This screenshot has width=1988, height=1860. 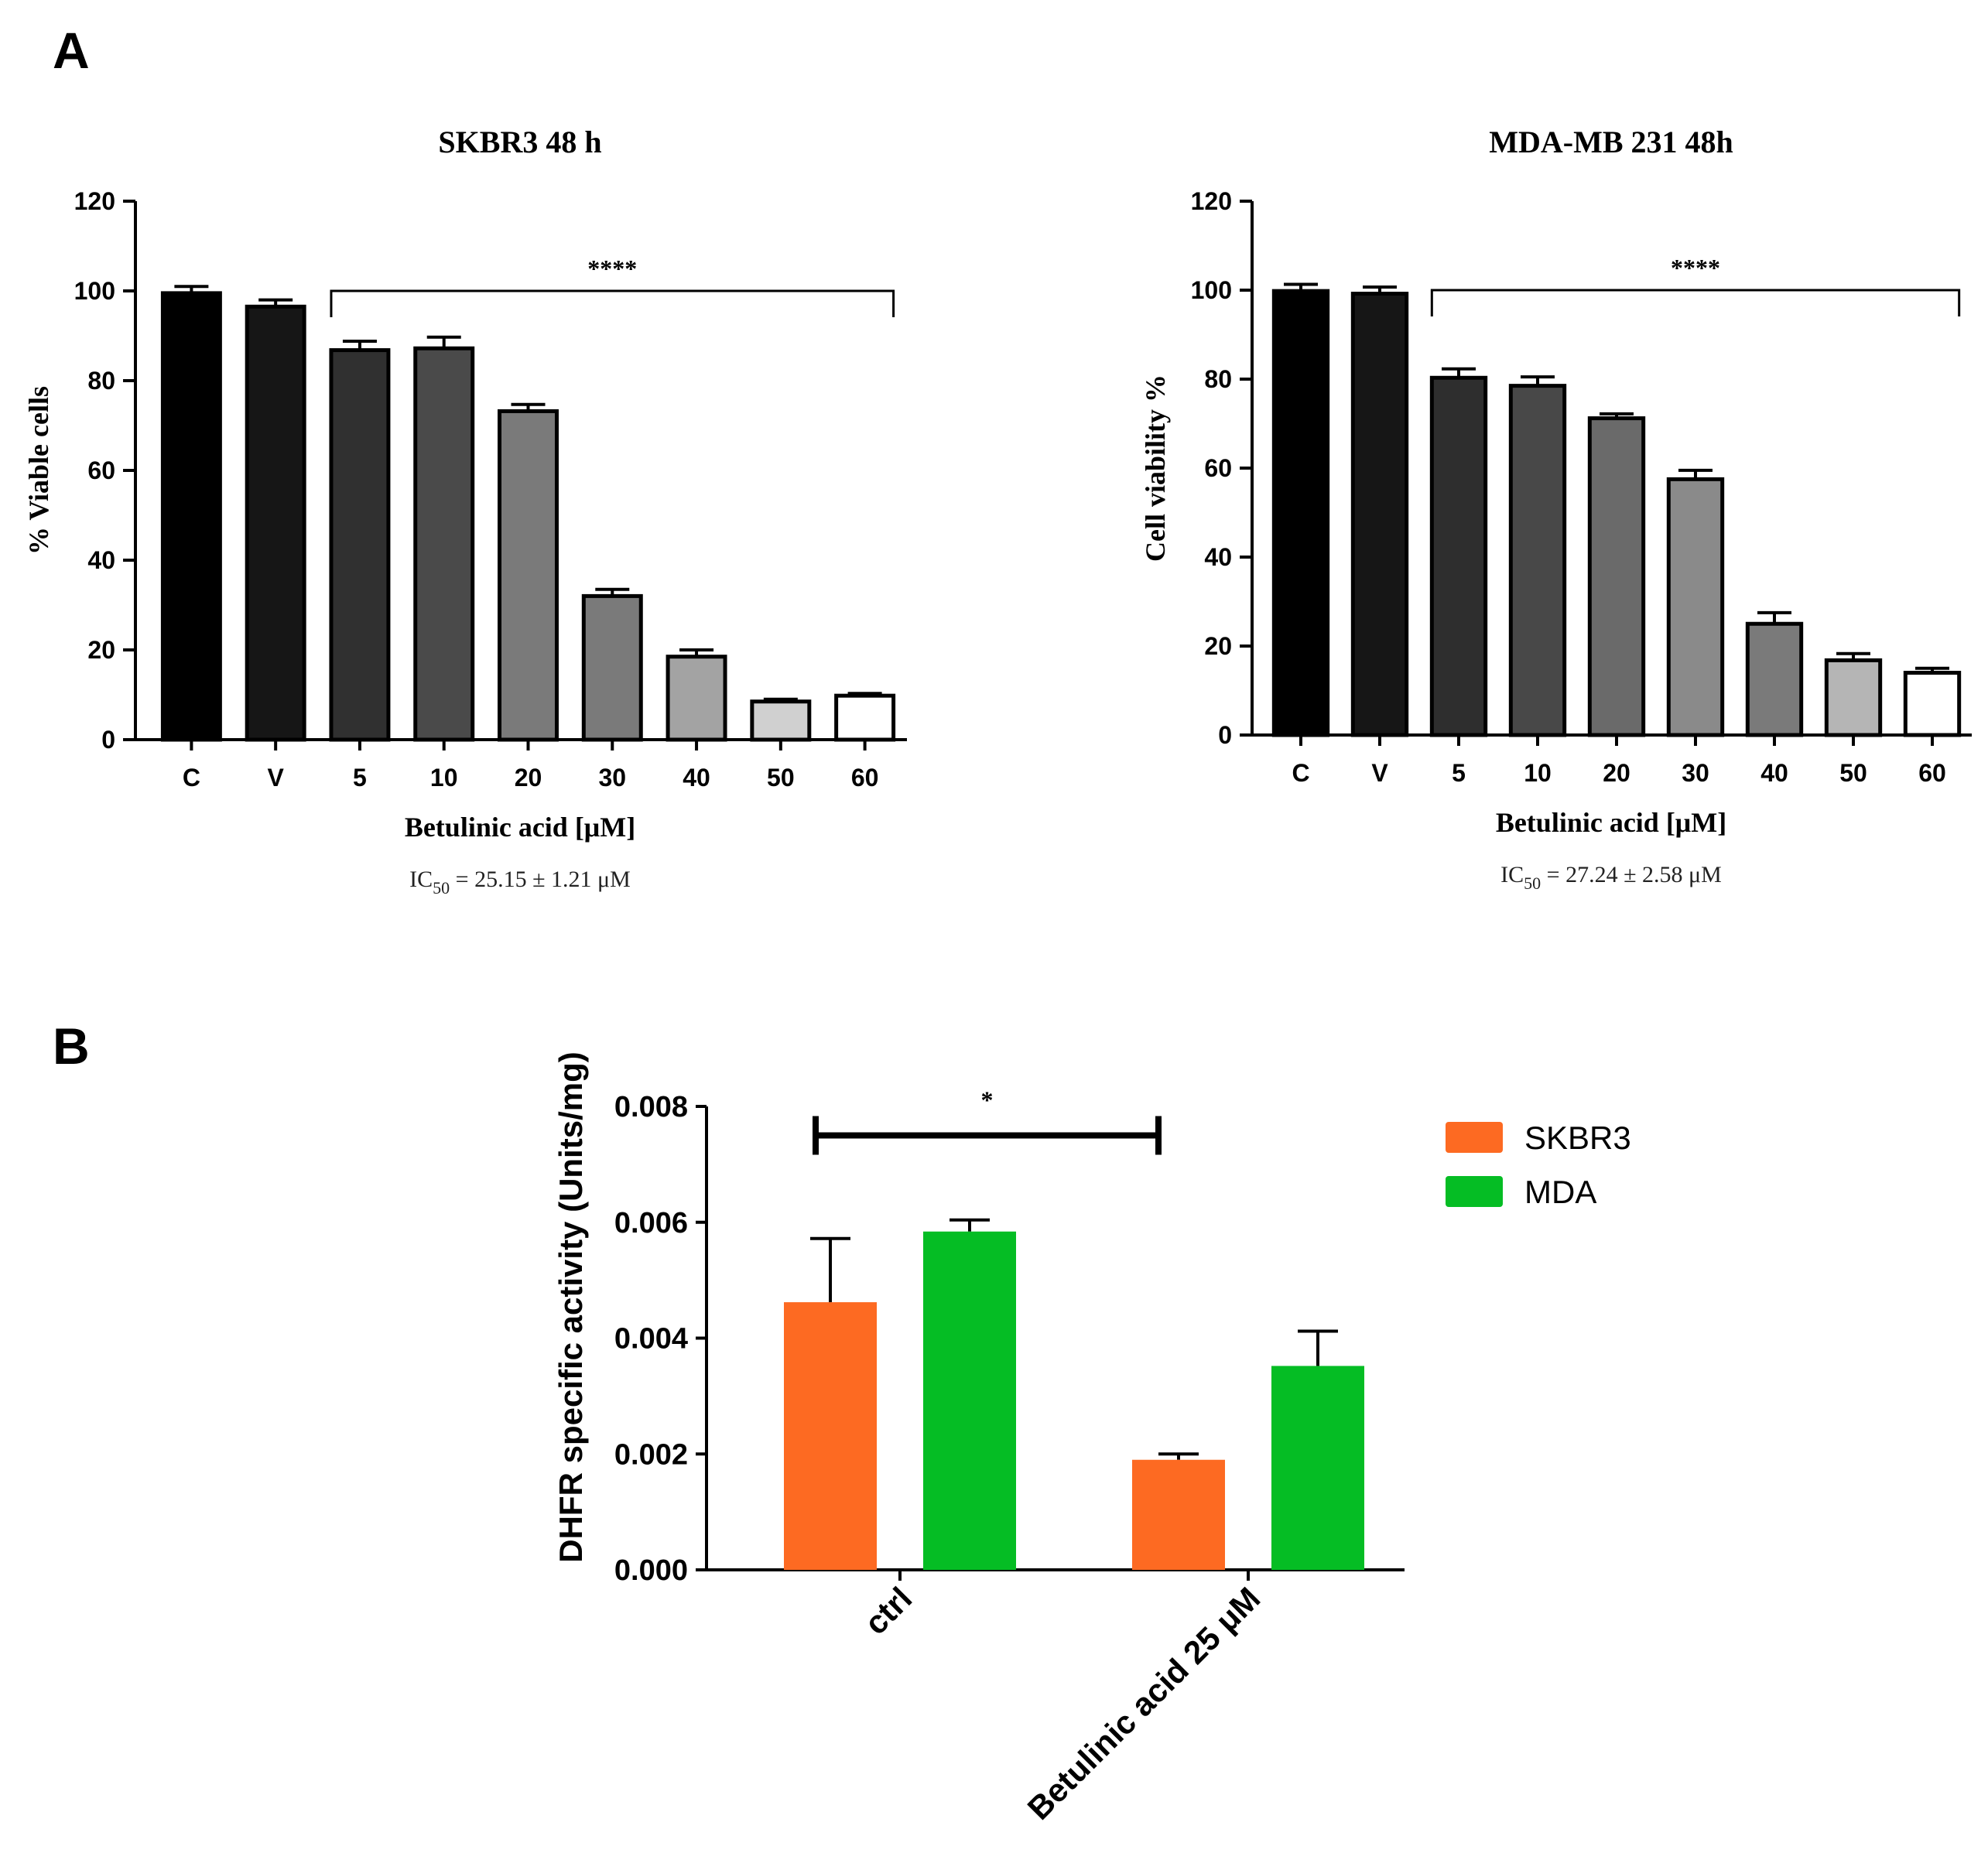 What do you see at coordinates (1560, 1192) in the screenshot?
I see `legend-label-mda: MDA` at bounding box center [1560, 1192].